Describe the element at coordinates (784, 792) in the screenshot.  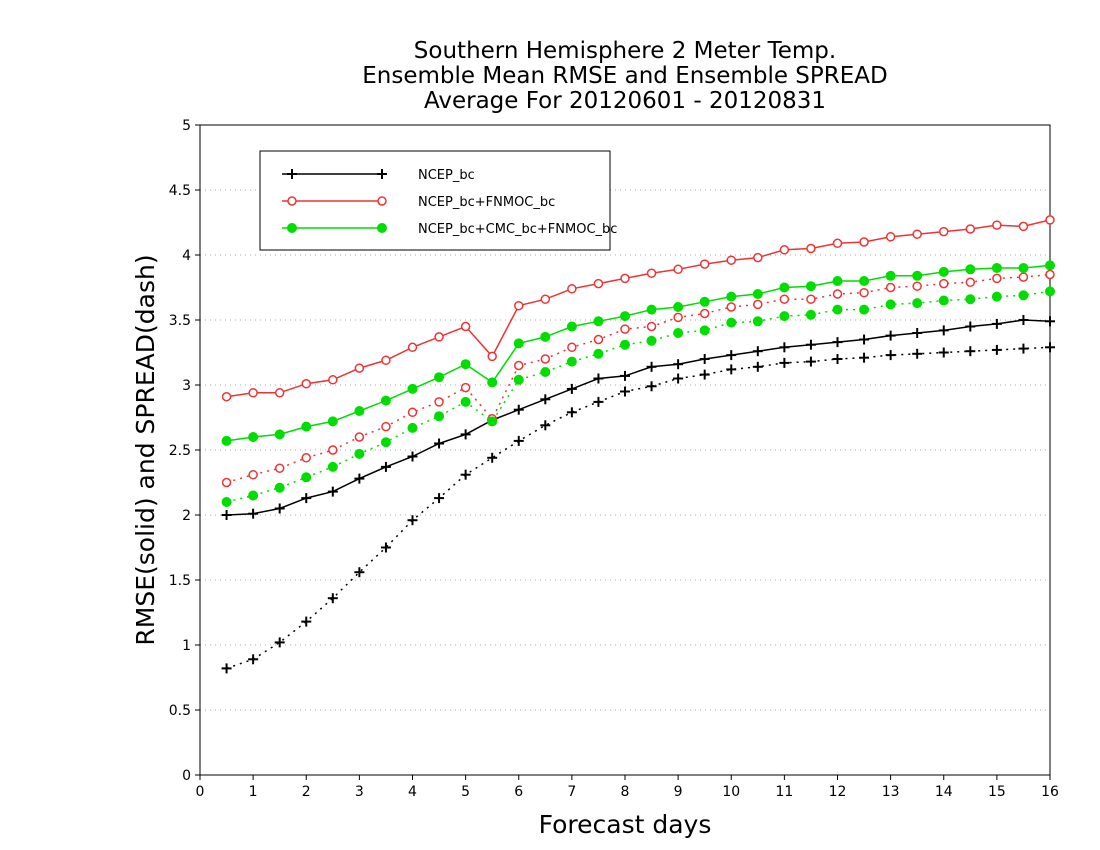
I see `x-tick-label: 11` at that location.